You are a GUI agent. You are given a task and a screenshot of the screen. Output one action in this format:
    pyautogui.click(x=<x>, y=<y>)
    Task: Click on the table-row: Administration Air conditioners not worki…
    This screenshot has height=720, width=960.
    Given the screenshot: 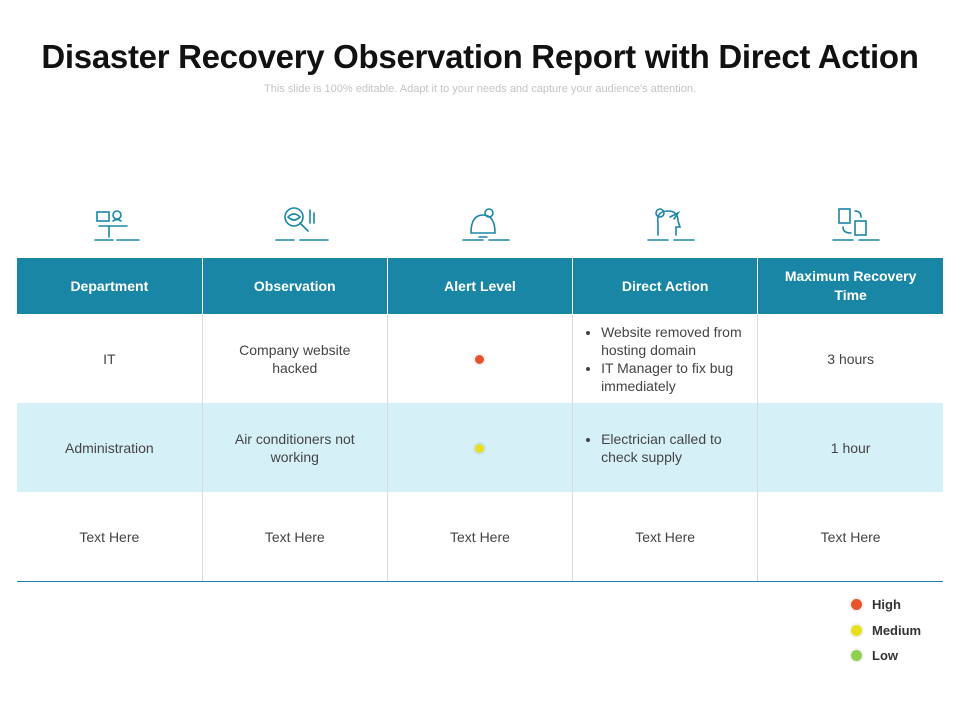 What is the action you would take?
    pyautogui.click(x=480, y=447)
    